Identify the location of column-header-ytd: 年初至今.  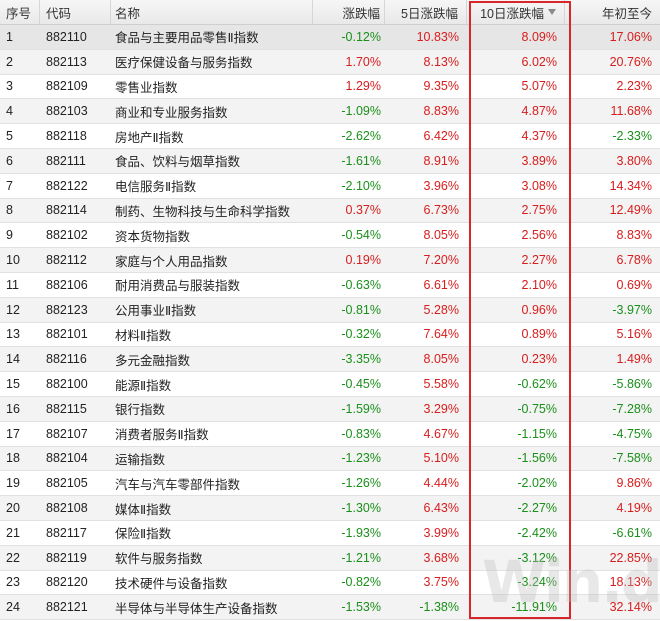
(612, 12).